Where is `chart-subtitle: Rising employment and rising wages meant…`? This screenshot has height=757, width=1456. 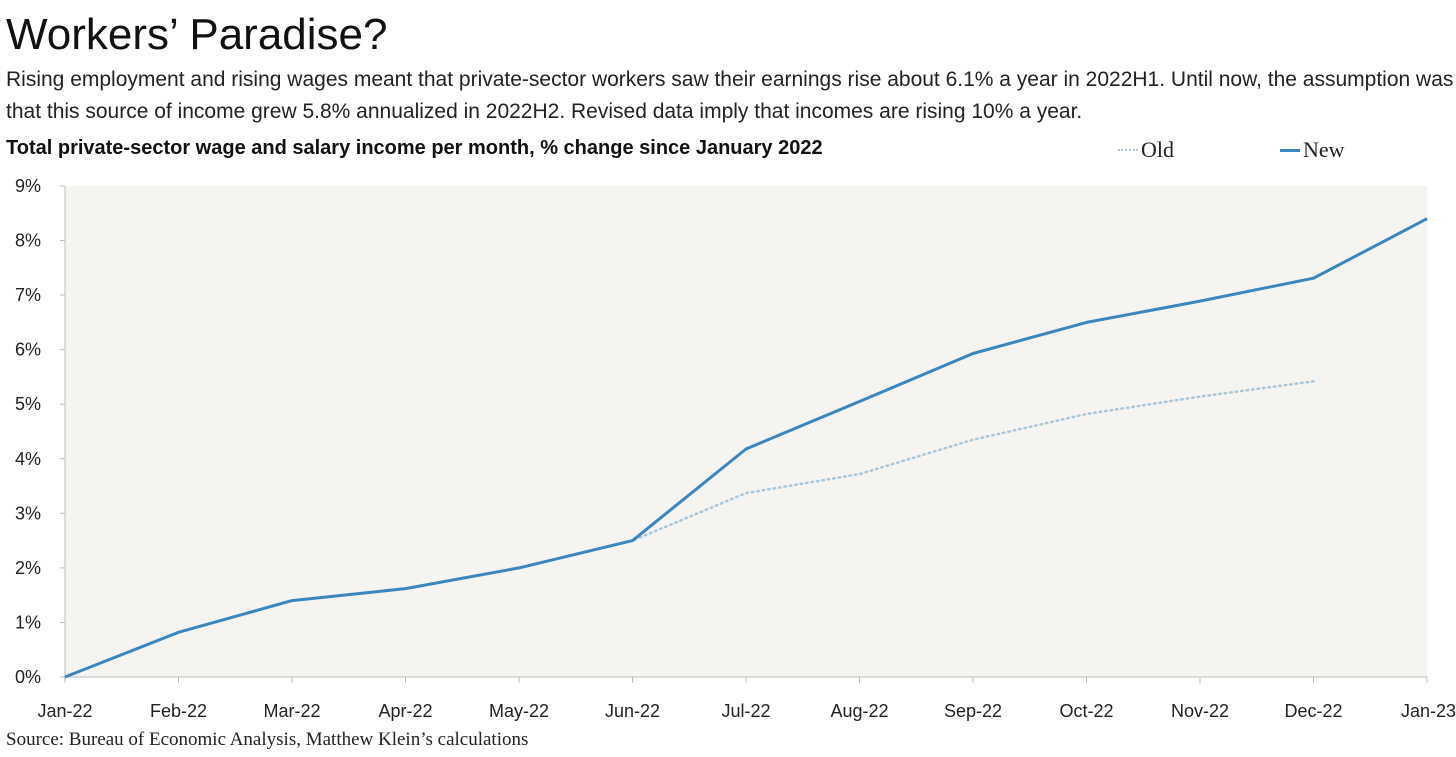
chart-subtitle: Rising employment and rising wages meant… is located at coordinates (730, 95).